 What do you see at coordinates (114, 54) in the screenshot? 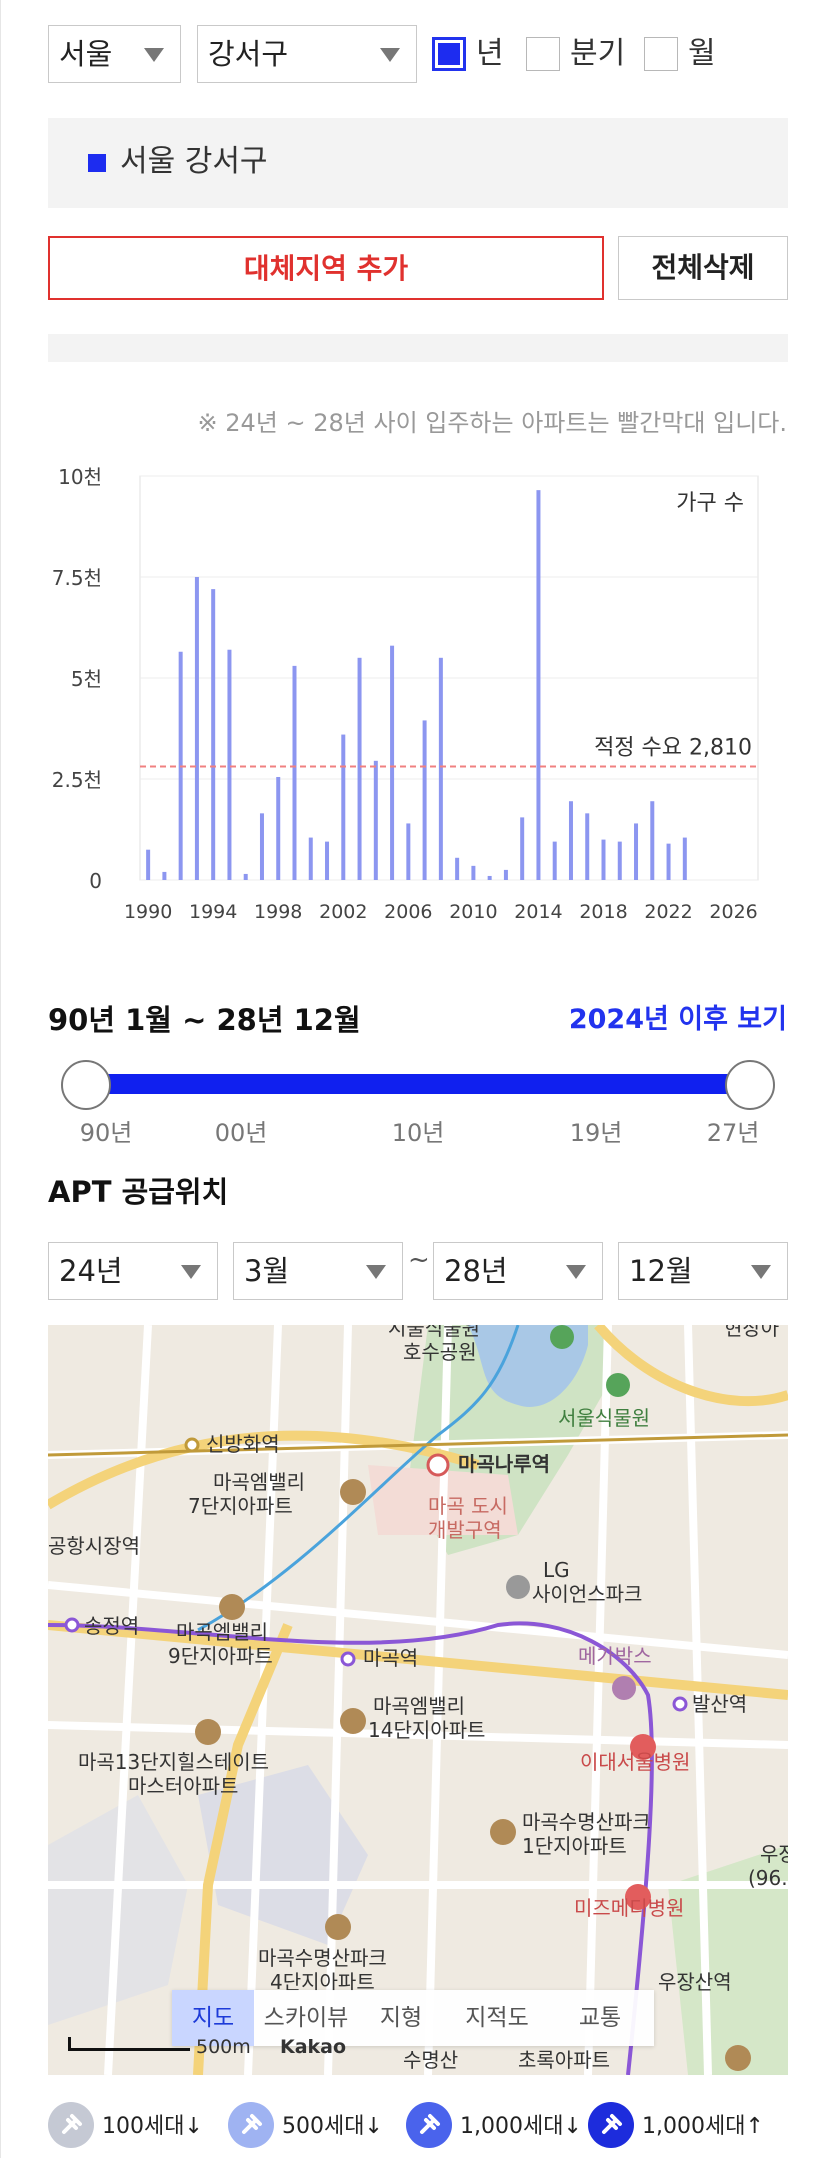
I see `city-select: 서울` at bounding box center [114, 54].